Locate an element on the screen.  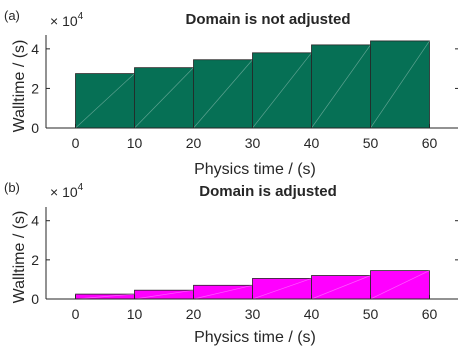
exponent-power-a: 4 is located at coordinates (81, 16).